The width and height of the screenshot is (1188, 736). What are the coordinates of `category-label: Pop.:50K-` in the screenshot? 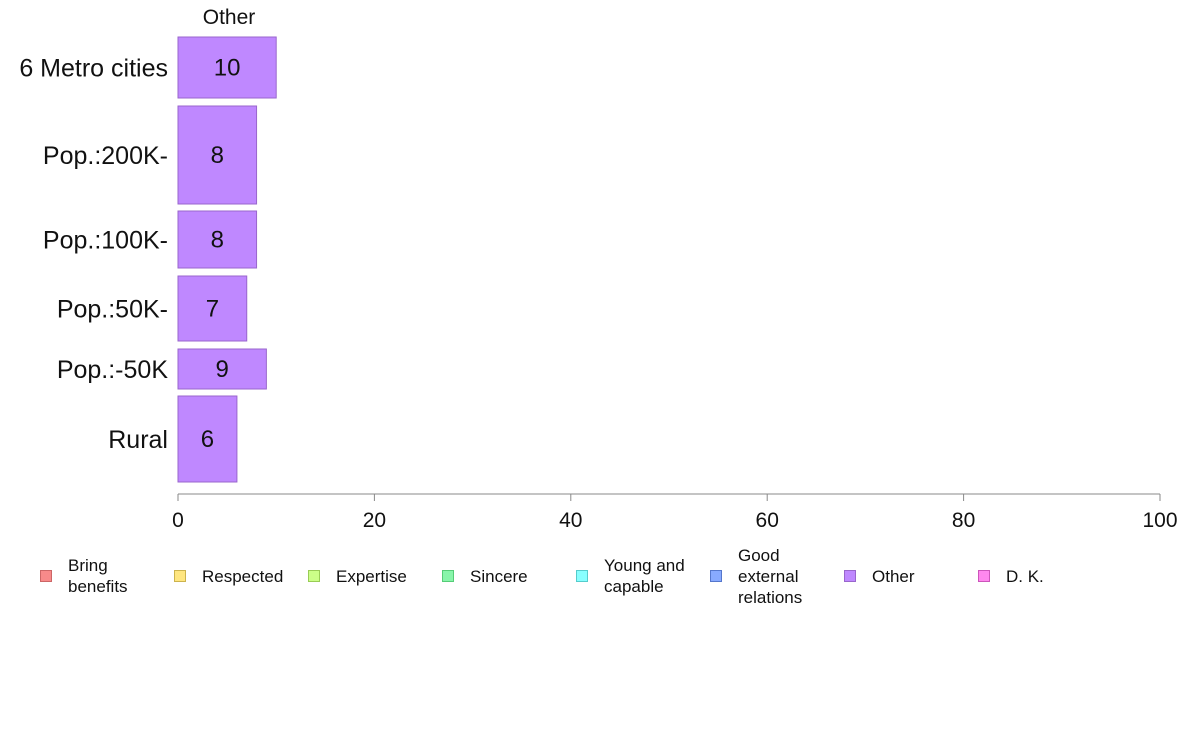 It's located at (112, 310).